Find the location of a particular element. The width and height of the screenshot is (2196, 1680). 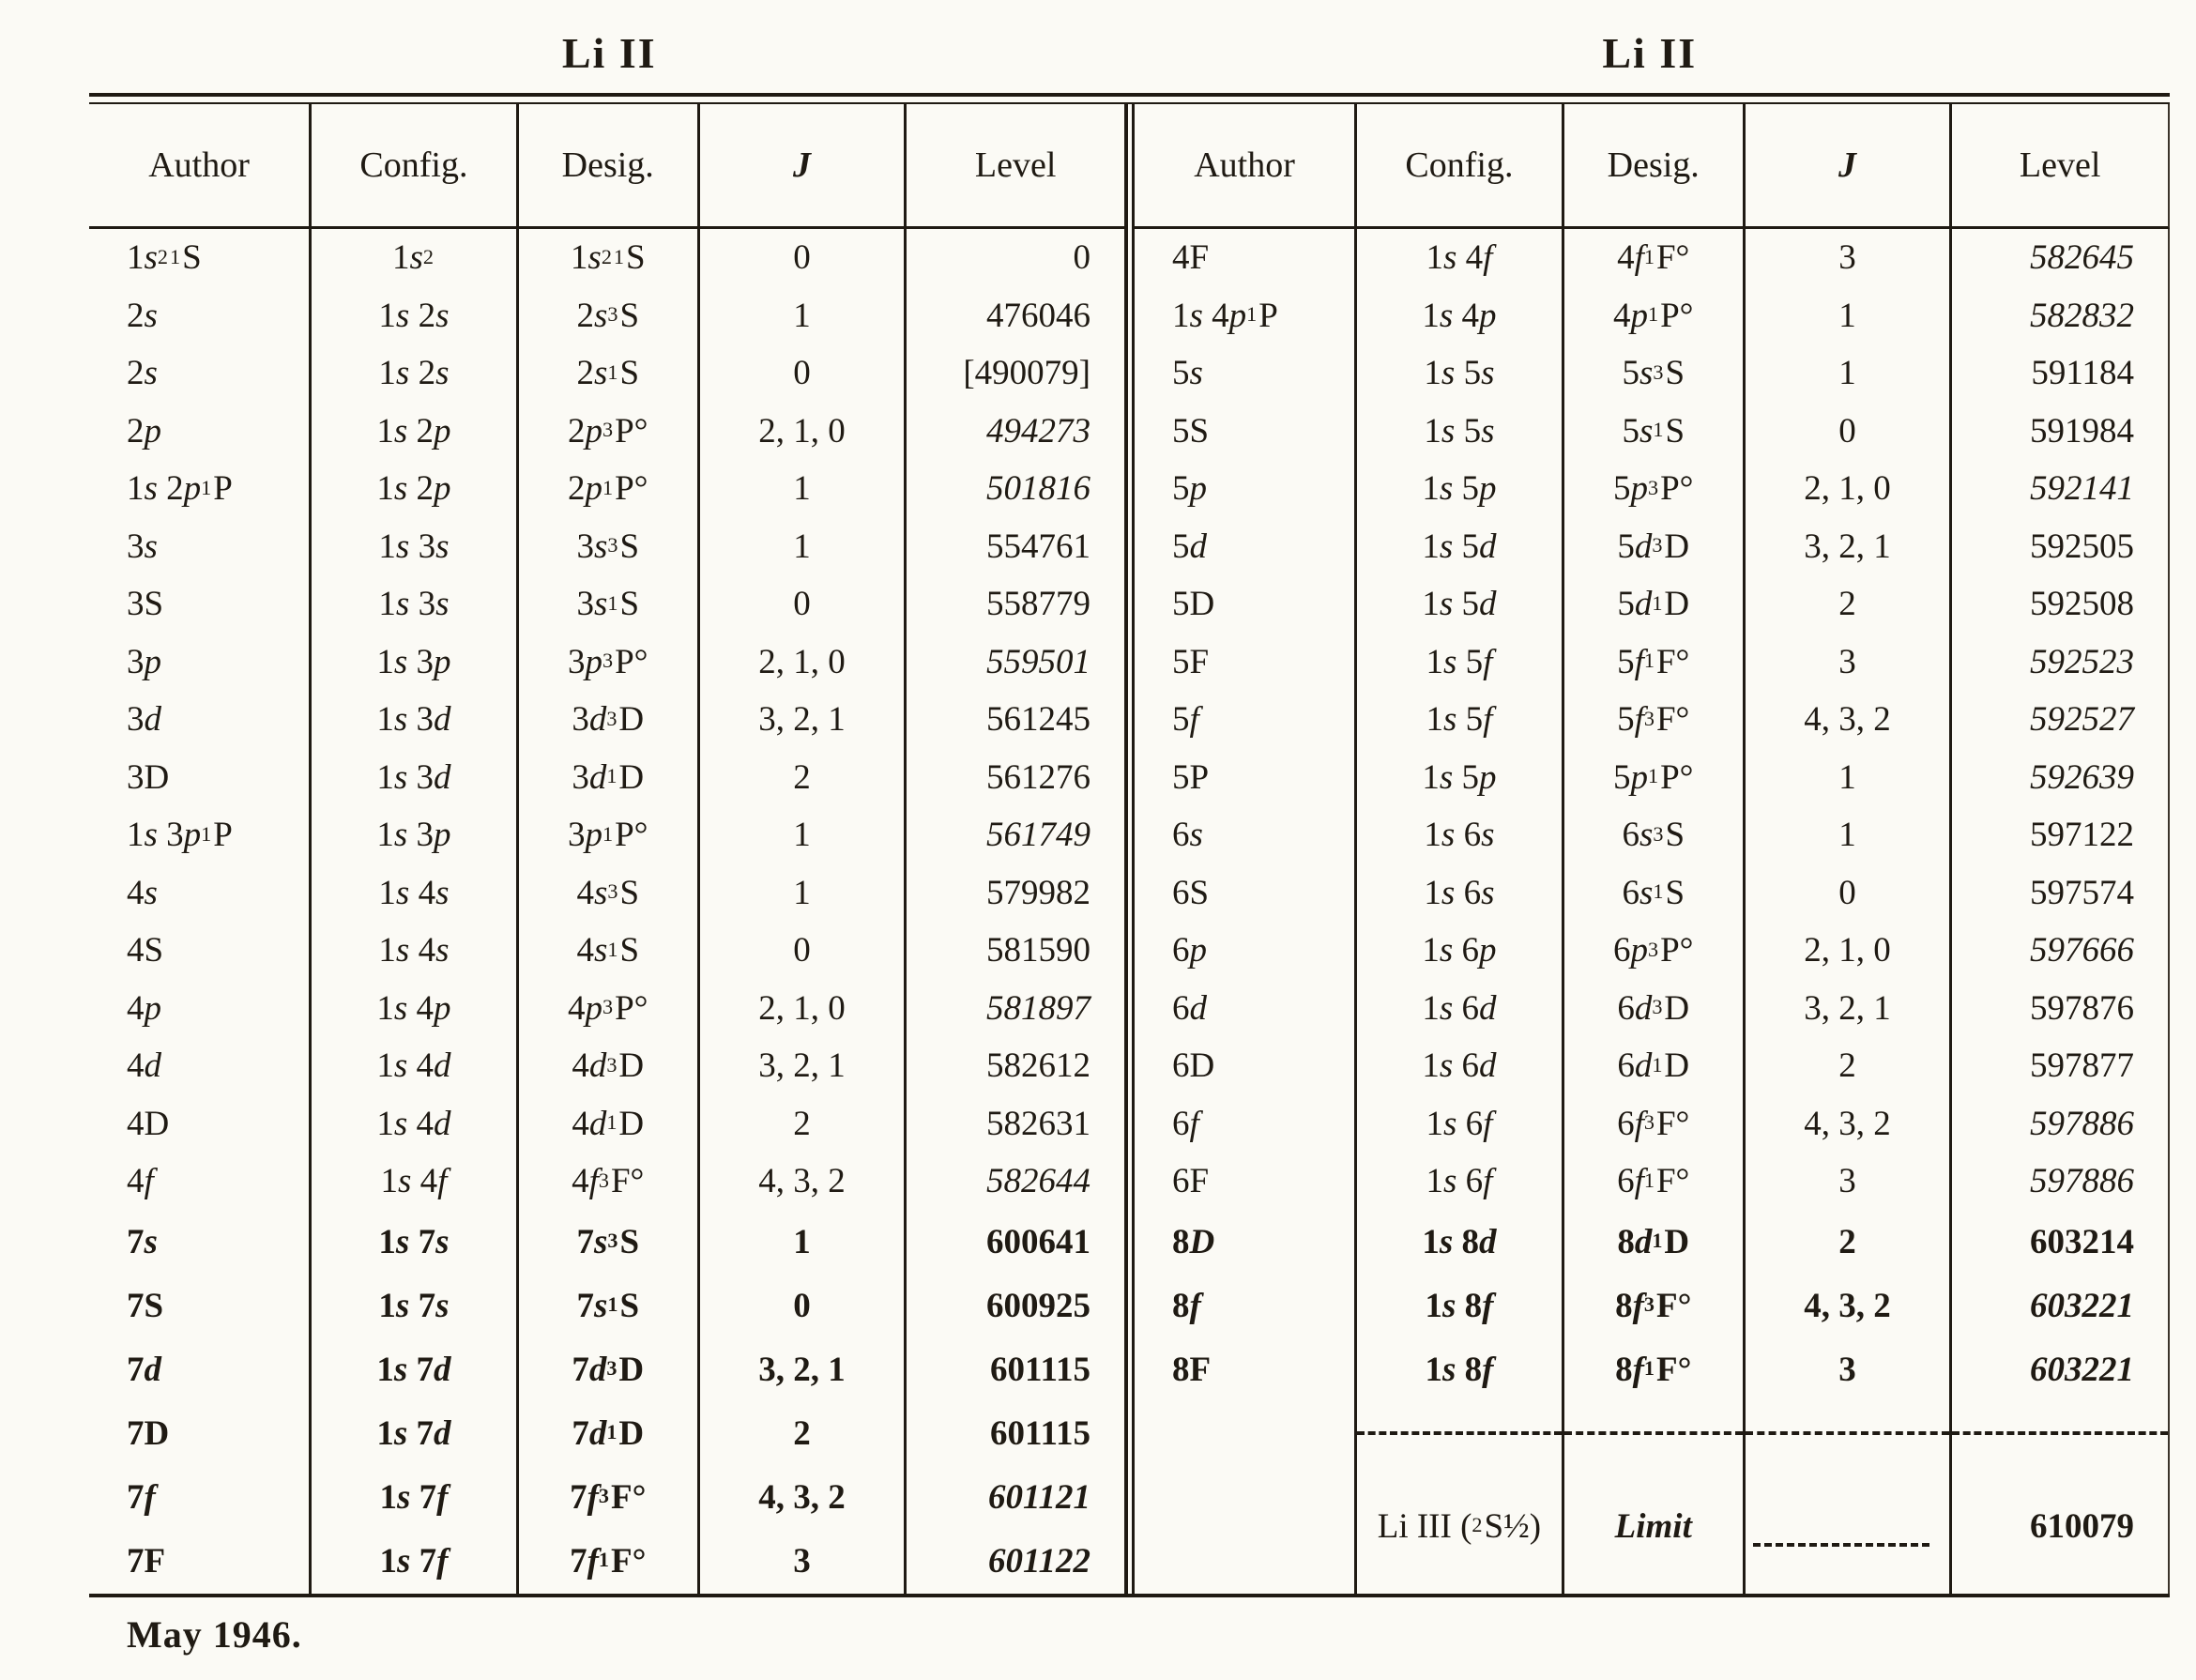

table-title-right: Li II is located at coordinates (1650, 53).